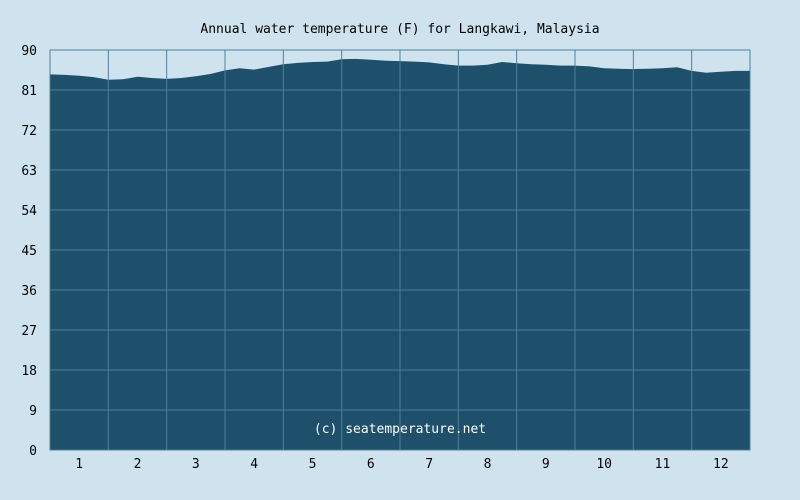 The height and width of the screenshot is (500, 800). I want to click on x-tick-label: 7, so click(429, 464).